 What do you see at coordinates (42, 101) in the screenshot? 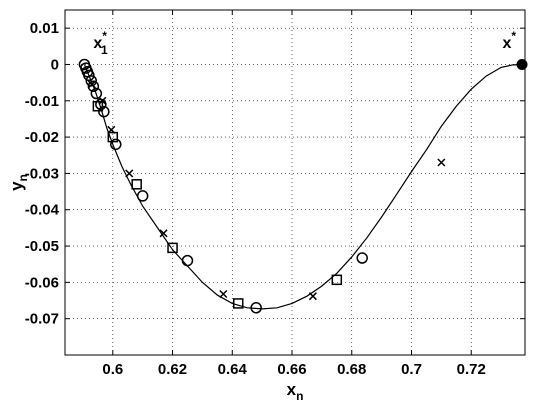
I see `y-tick-label: -0.01` at bounding box center [42, 101].